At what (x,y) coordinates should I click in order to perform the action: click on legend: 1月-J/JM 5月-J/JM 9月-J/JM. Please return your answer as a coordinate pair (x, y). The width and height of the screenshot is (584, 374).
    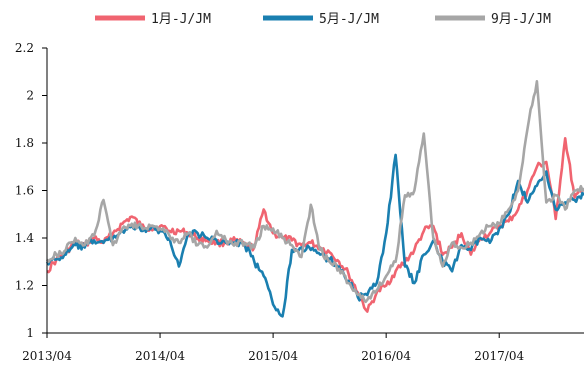
    Looking at the image, I should click on (323, 19).